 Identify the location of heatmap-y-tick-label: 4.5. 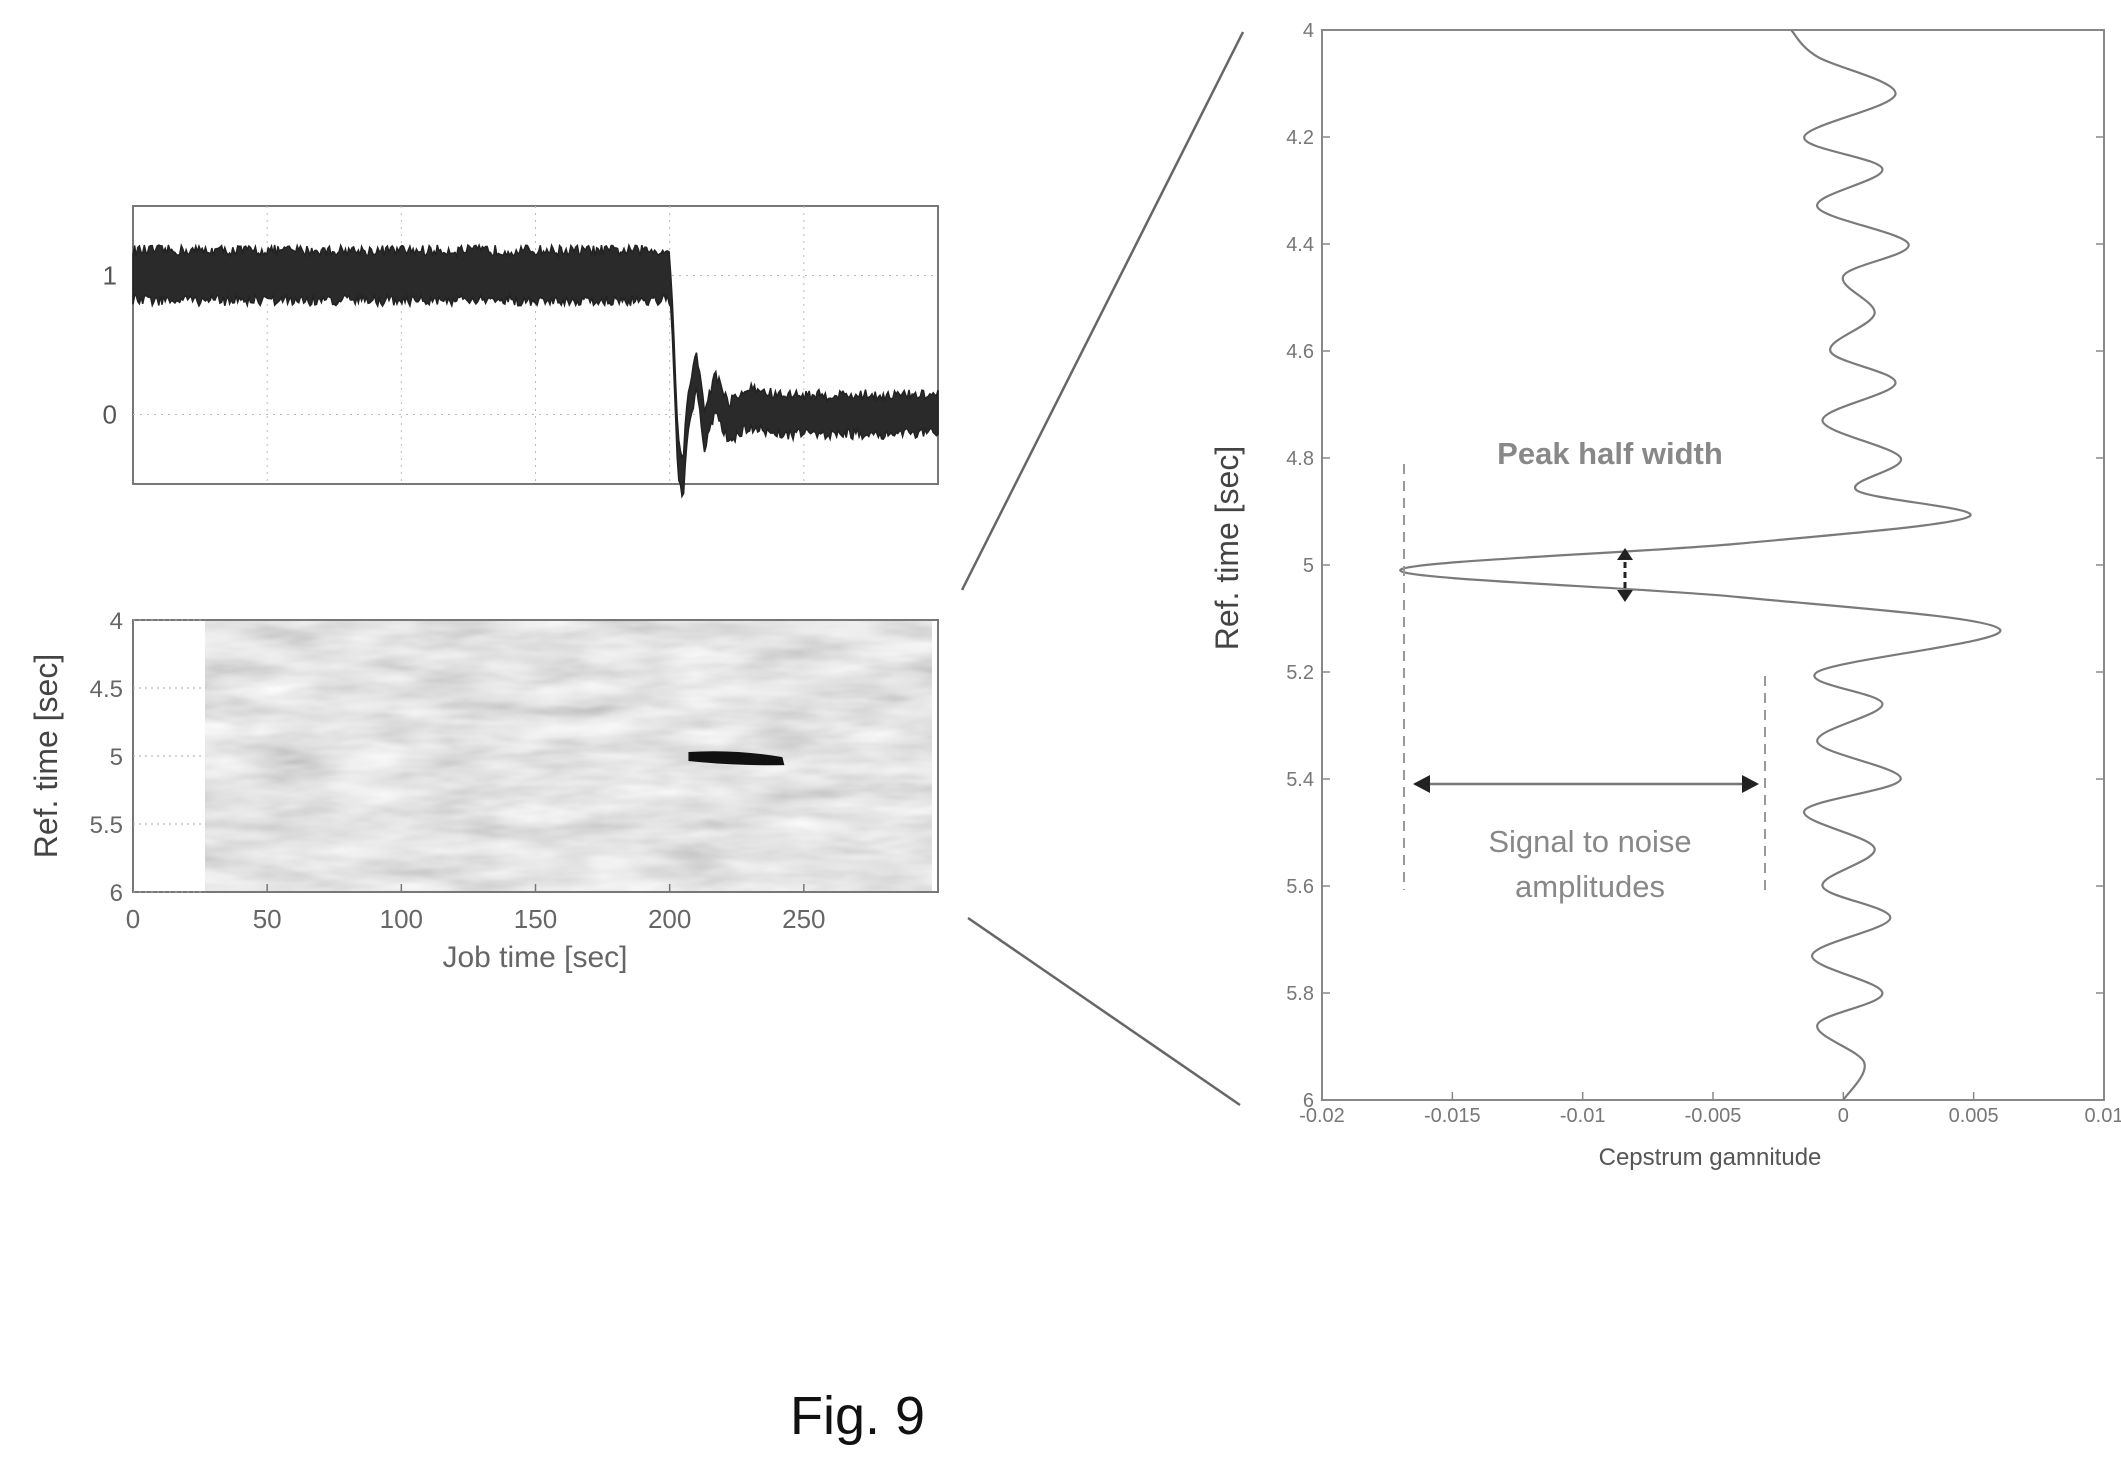
(106, 689).